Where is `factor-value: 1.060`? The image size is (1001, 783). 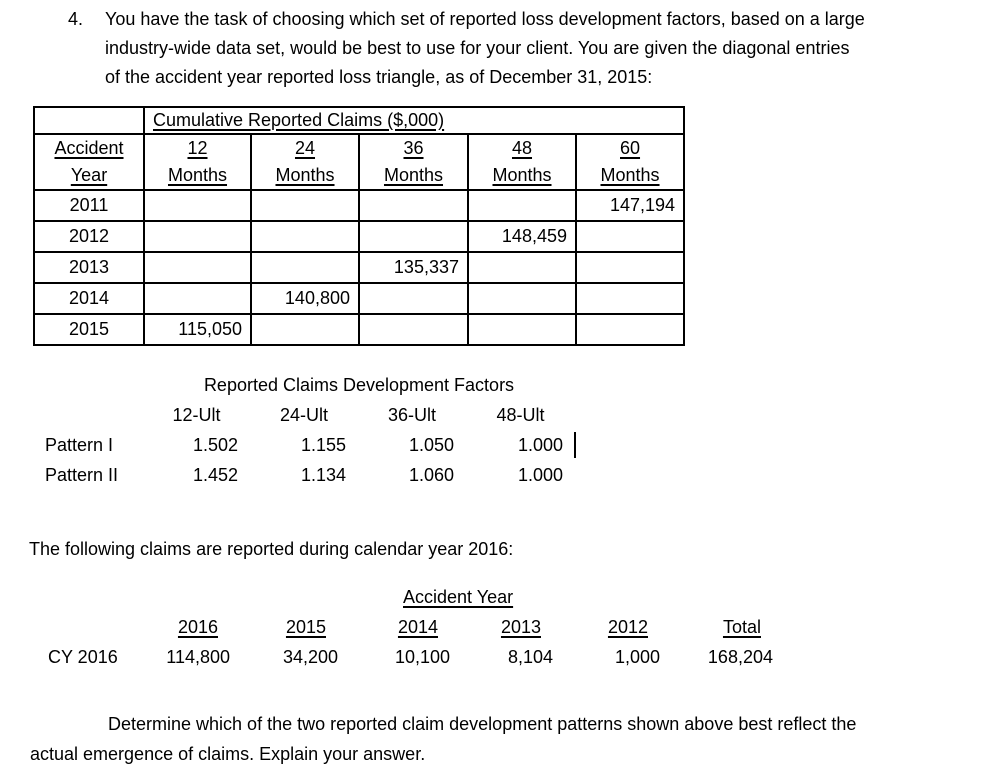
factor-value: 1.060 is located at coordinates (431, 474).